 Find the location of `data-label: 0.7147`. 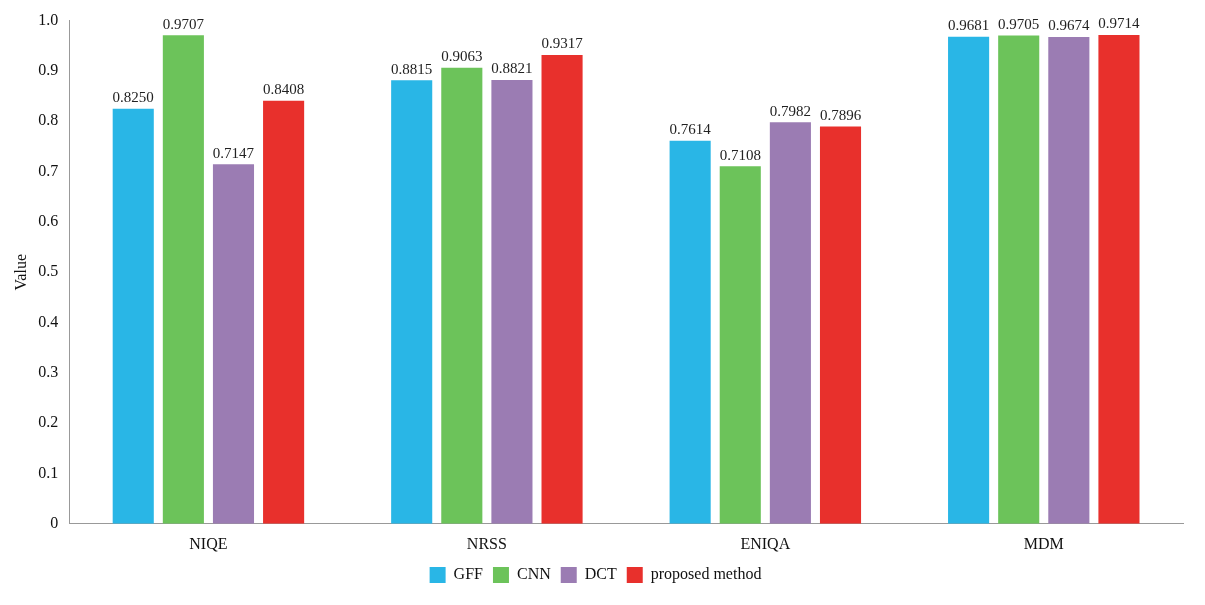

data-label: 0.7147 is located at coordinates (233, 152).